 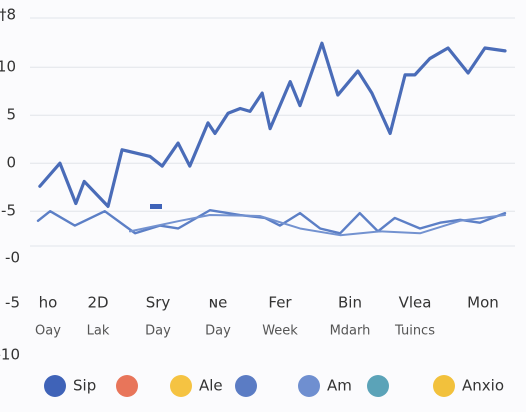 I want to click on x-label: Fer, so click(x=280, y=303).